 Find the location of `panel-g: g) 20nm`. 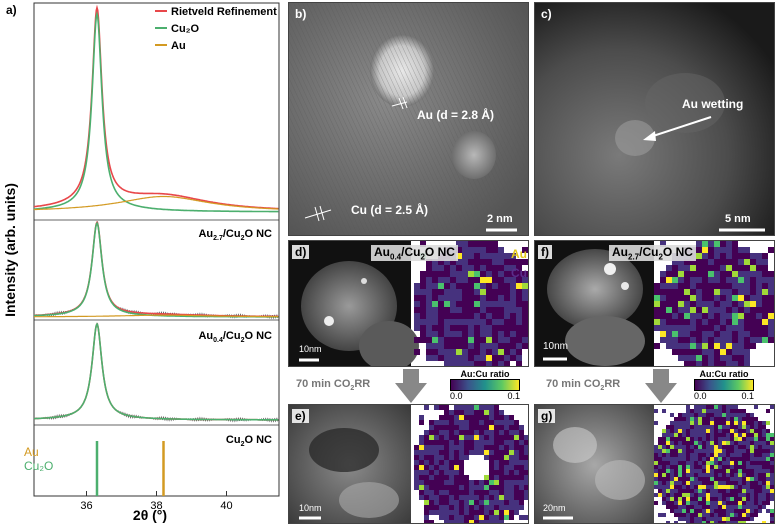

panel-g: g) 20nm is located at coordinates (654, 464).